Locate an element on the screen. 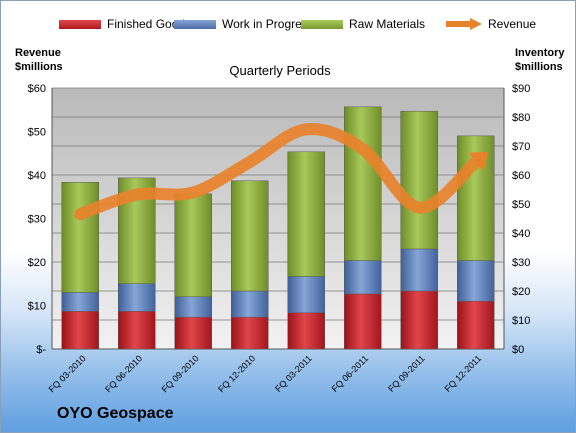  left-tick-label: $10 is located at coordinates (37, 307).